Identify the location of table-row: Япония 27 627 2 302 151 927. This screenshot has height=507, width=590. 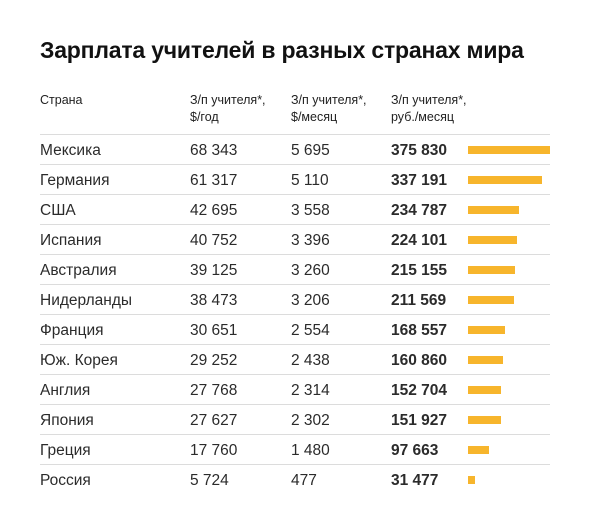
(295, 419).